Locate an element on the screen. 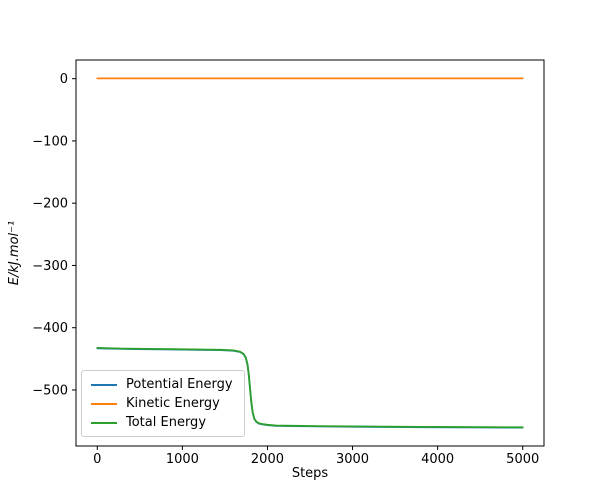  x-tick-label: 1000 is located at coordinates (182, 459).